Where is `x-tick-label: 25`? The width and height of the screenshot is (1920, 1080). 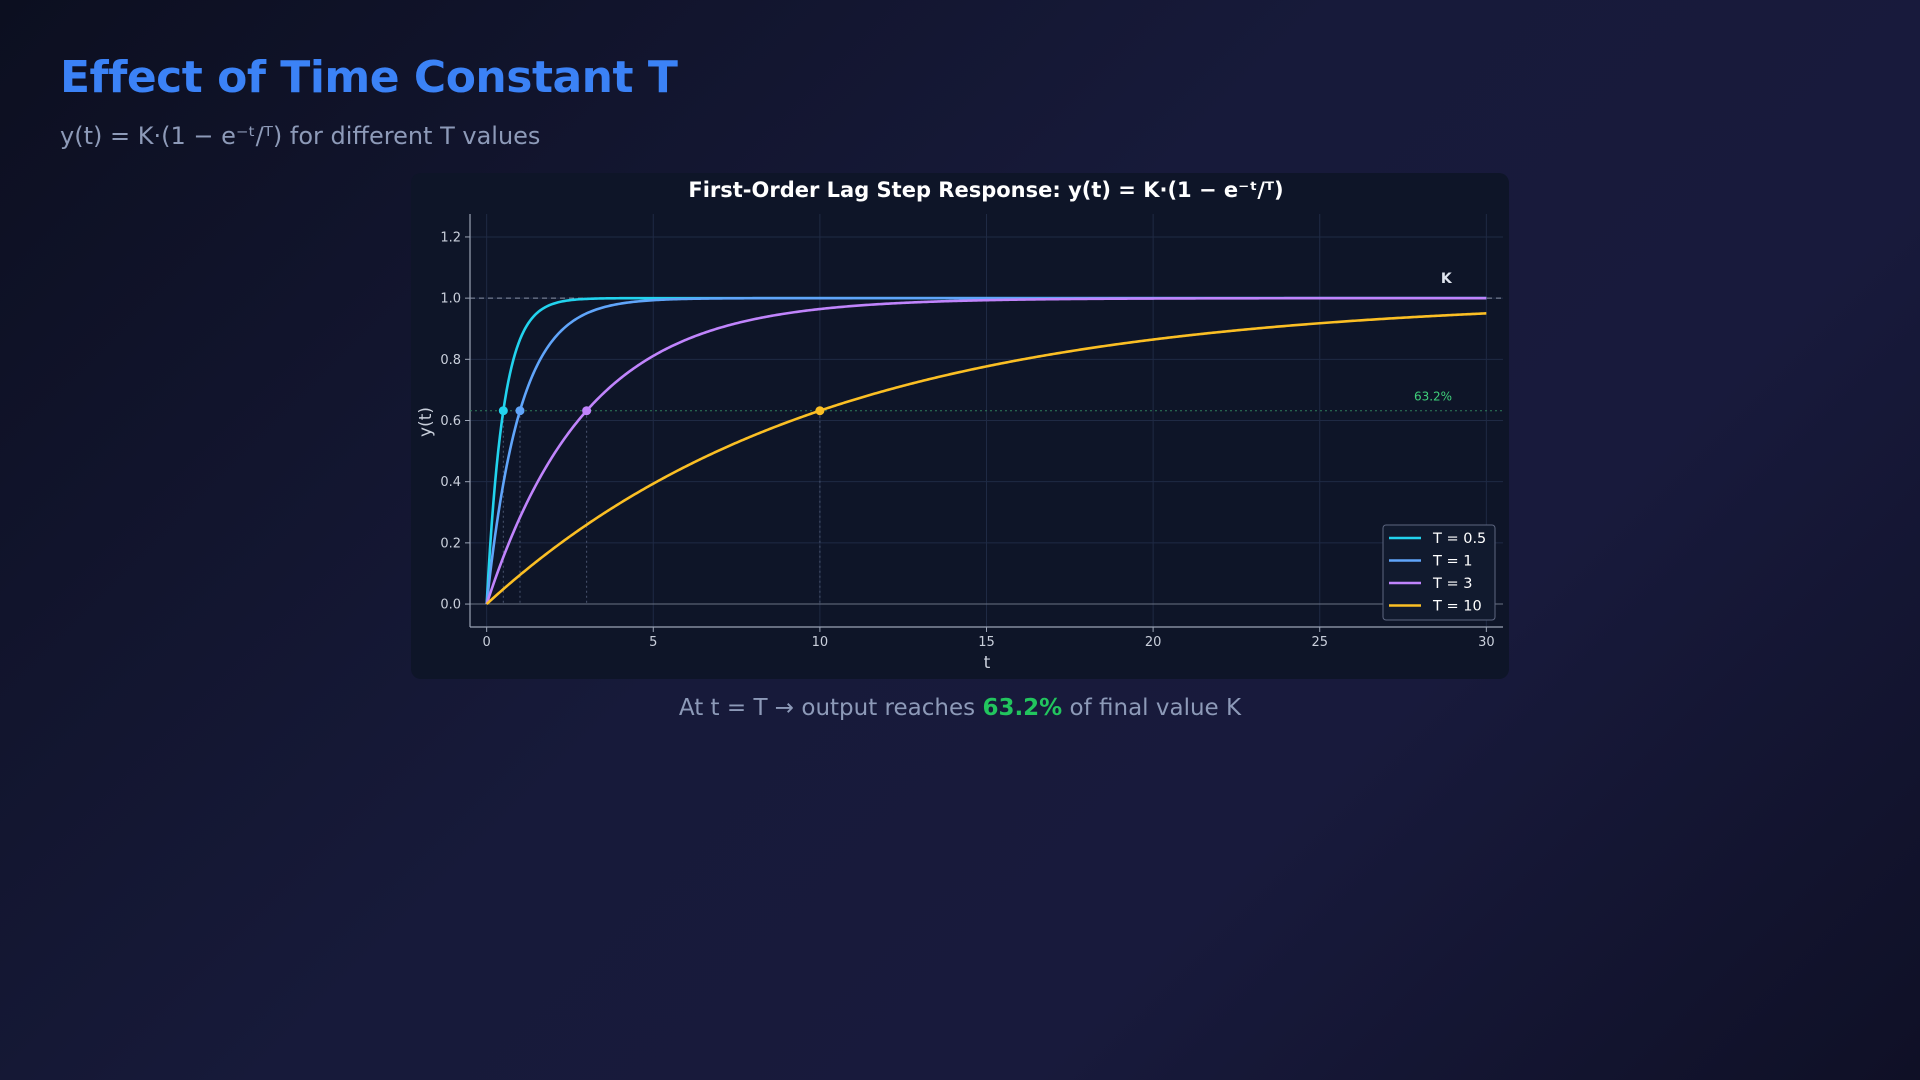 x-tick-label: 25 is located at coordinates (1319, 642).